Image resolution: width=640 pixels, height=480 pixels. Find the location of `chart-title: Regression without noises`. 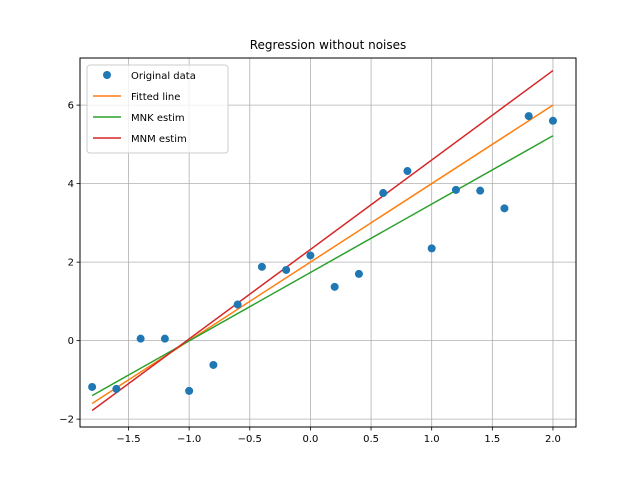

chart-title: Regression without noises is located at coordinates (328, 45).